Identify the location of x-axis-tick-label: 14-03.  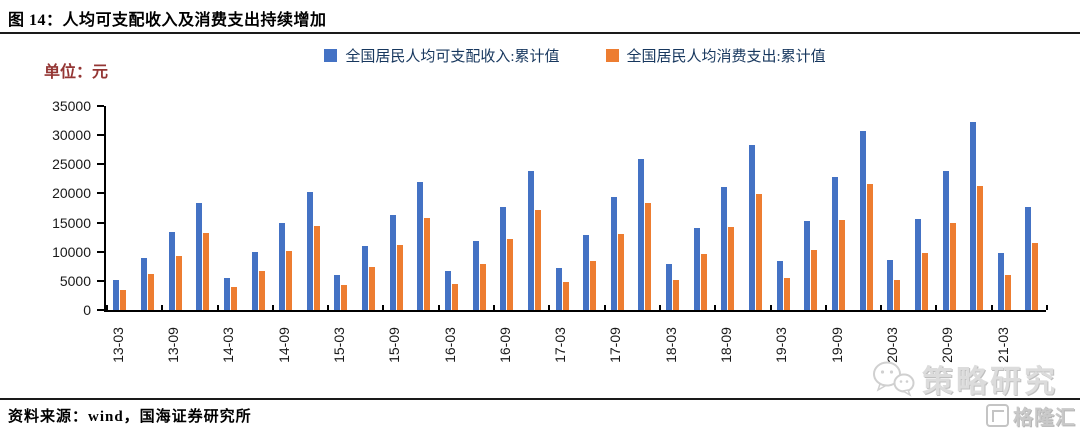
(228, 345).